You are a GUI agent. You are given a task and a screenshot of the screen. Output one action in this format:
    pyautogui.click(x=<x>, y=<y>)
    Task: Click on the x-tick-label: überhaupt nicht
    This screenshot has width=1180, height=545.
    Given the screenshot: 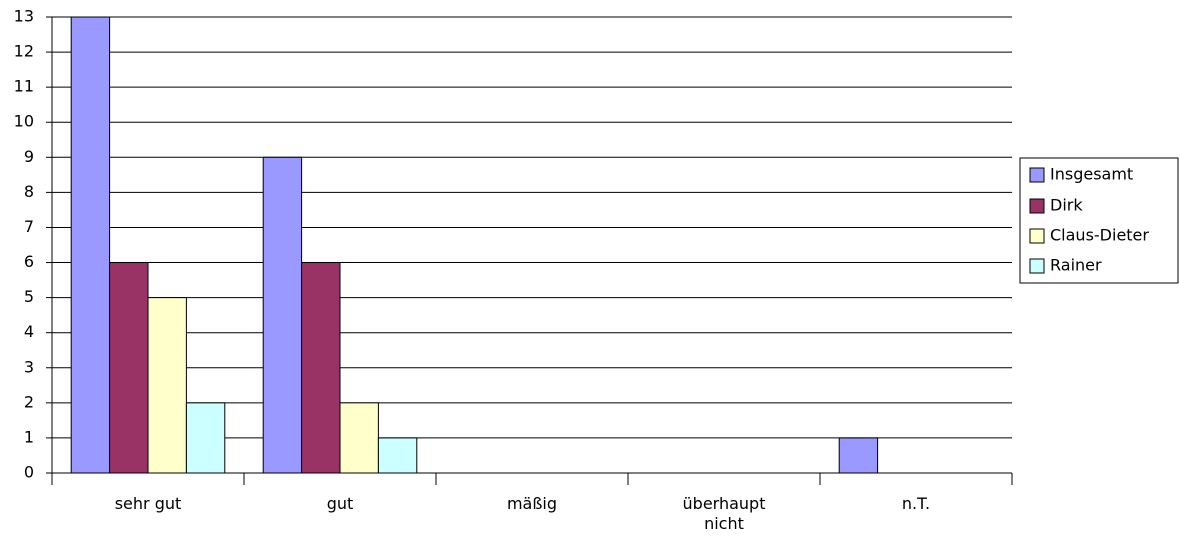 What is the action you would take?
    pyautogui.click(x=724, y=513)
    